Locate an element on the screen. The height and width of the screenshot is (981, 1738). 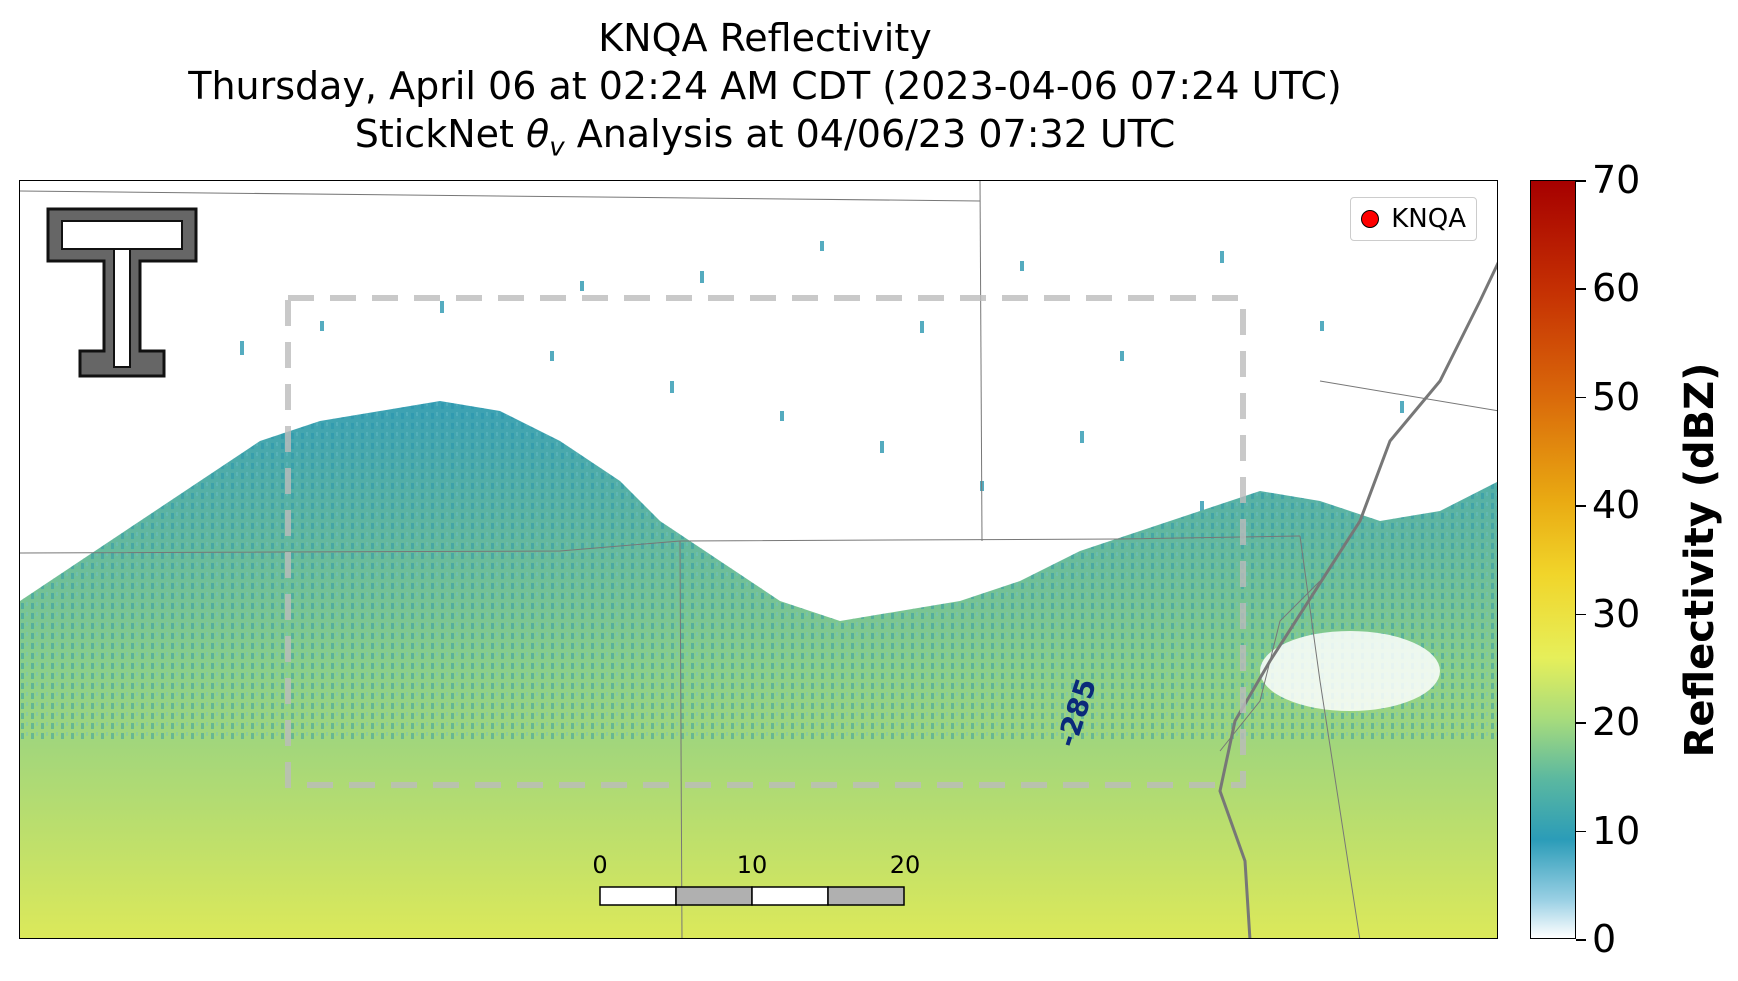
colorbar is located at coordinates (1553, 559).